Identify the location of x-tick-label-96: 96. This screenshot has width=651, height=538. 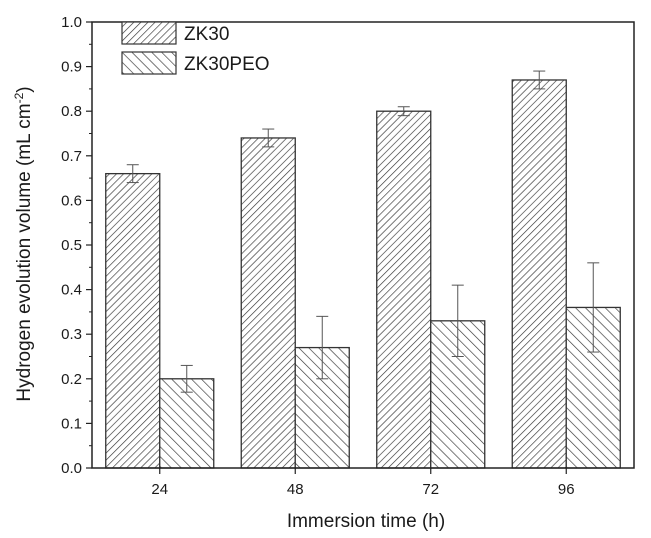
(566, 489).